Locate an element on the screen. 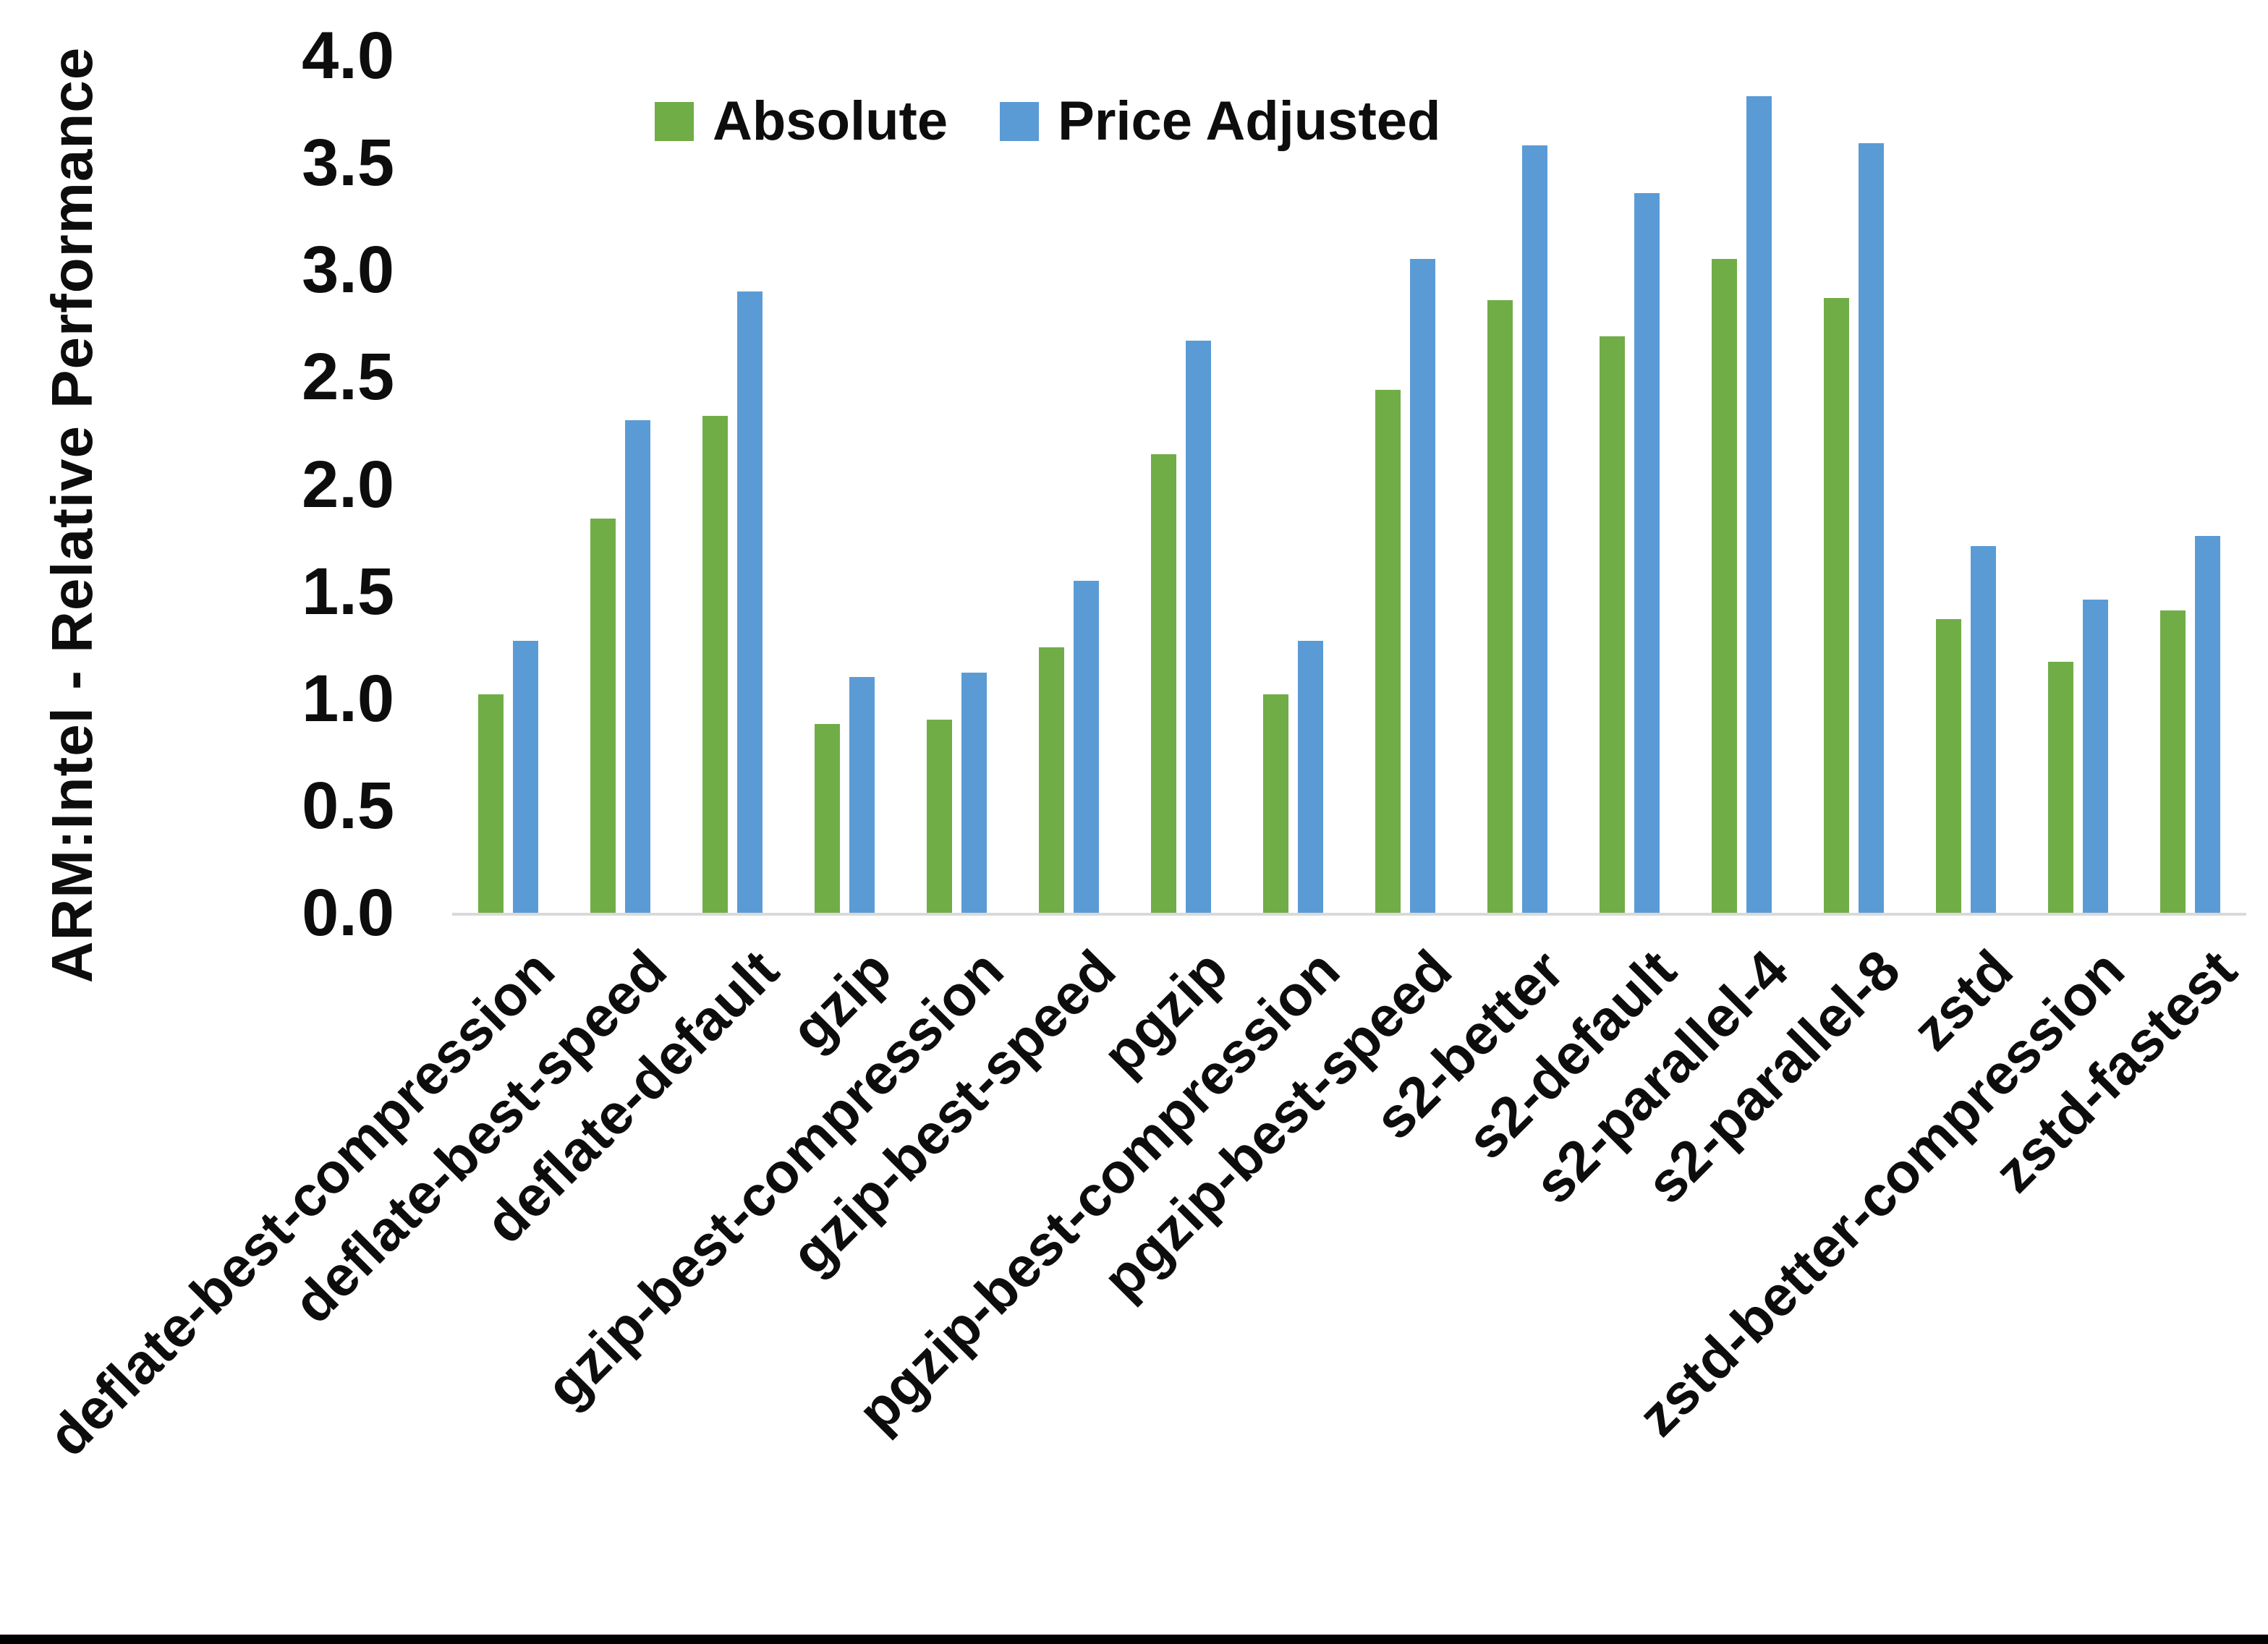  y-tick-label: 2.0 is located at coordinates (348, 484).